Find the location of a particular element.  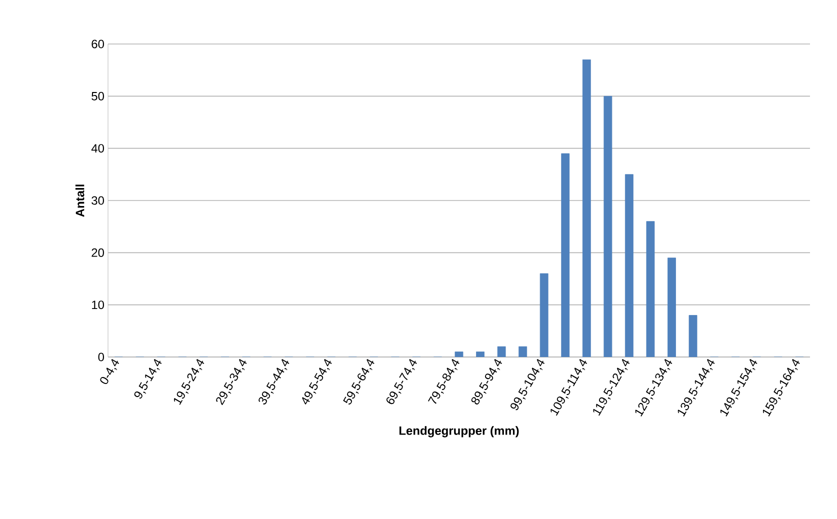

x-axis-title: Lendgegrupper (mm) is located at coordinates (459, 432).